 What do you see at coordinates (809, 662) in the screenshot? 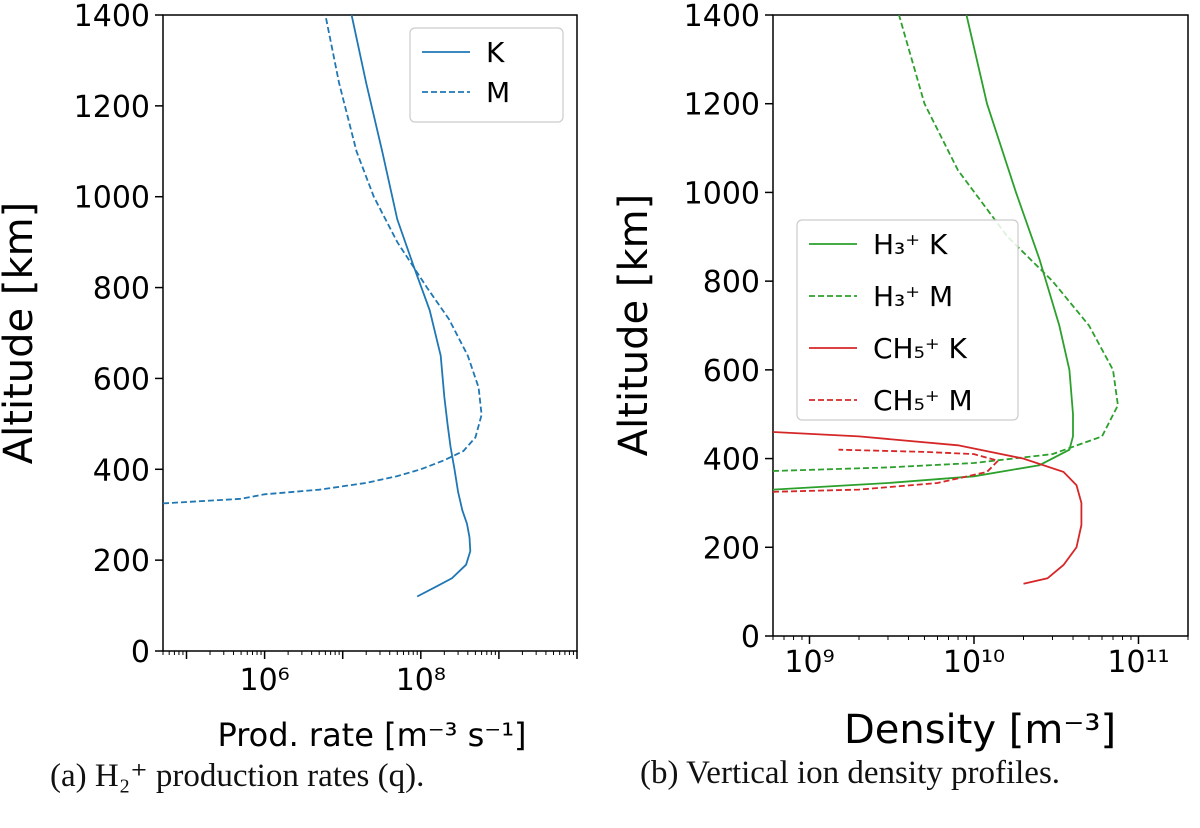
I see `x-tick-label: 10⁹` at bounding box center [809, 662].